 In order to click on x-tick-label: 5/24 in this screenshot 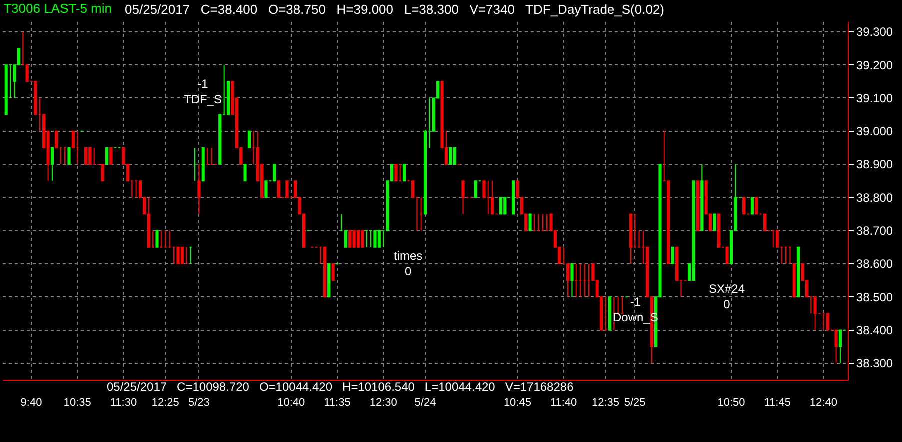, I will do `click(425, 403)`.